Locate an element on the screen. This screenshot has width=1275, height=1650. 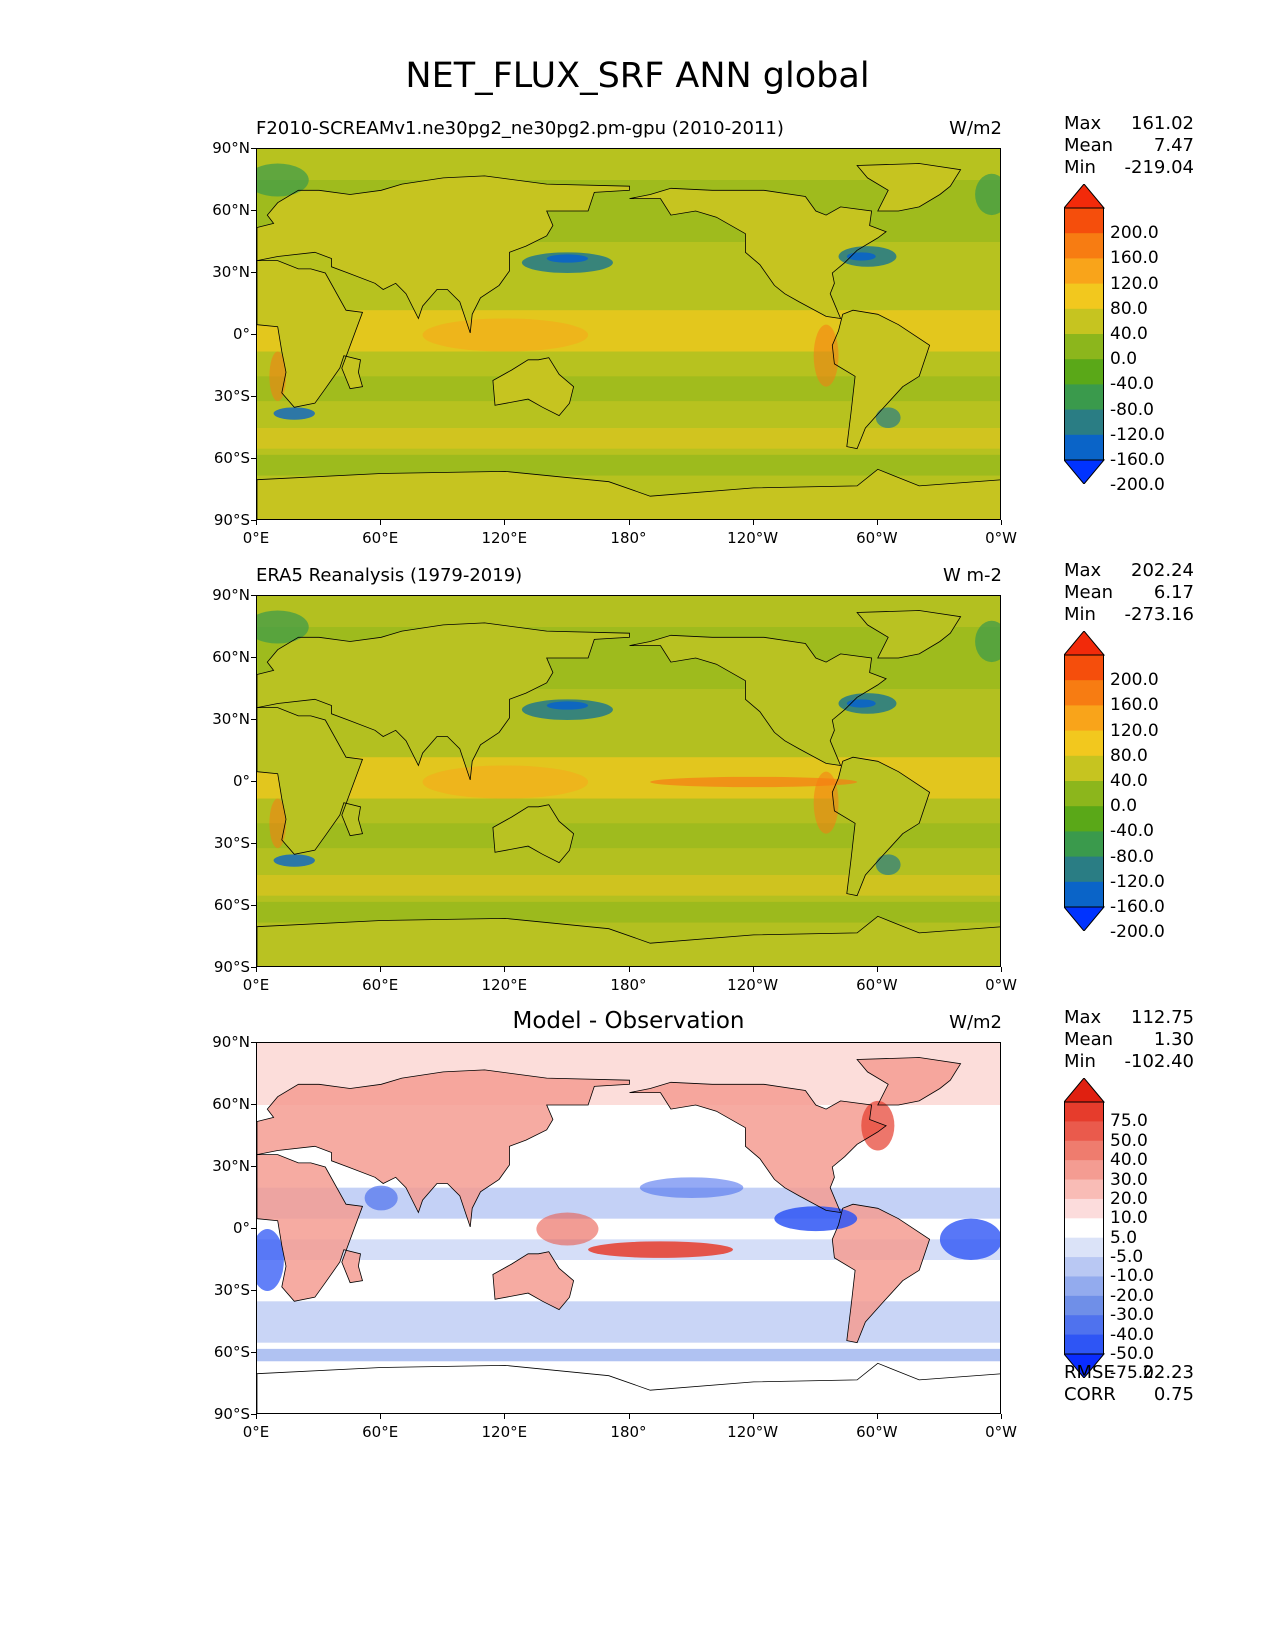
metric-value: 22.23 is located at coordinates (1168, 1372).